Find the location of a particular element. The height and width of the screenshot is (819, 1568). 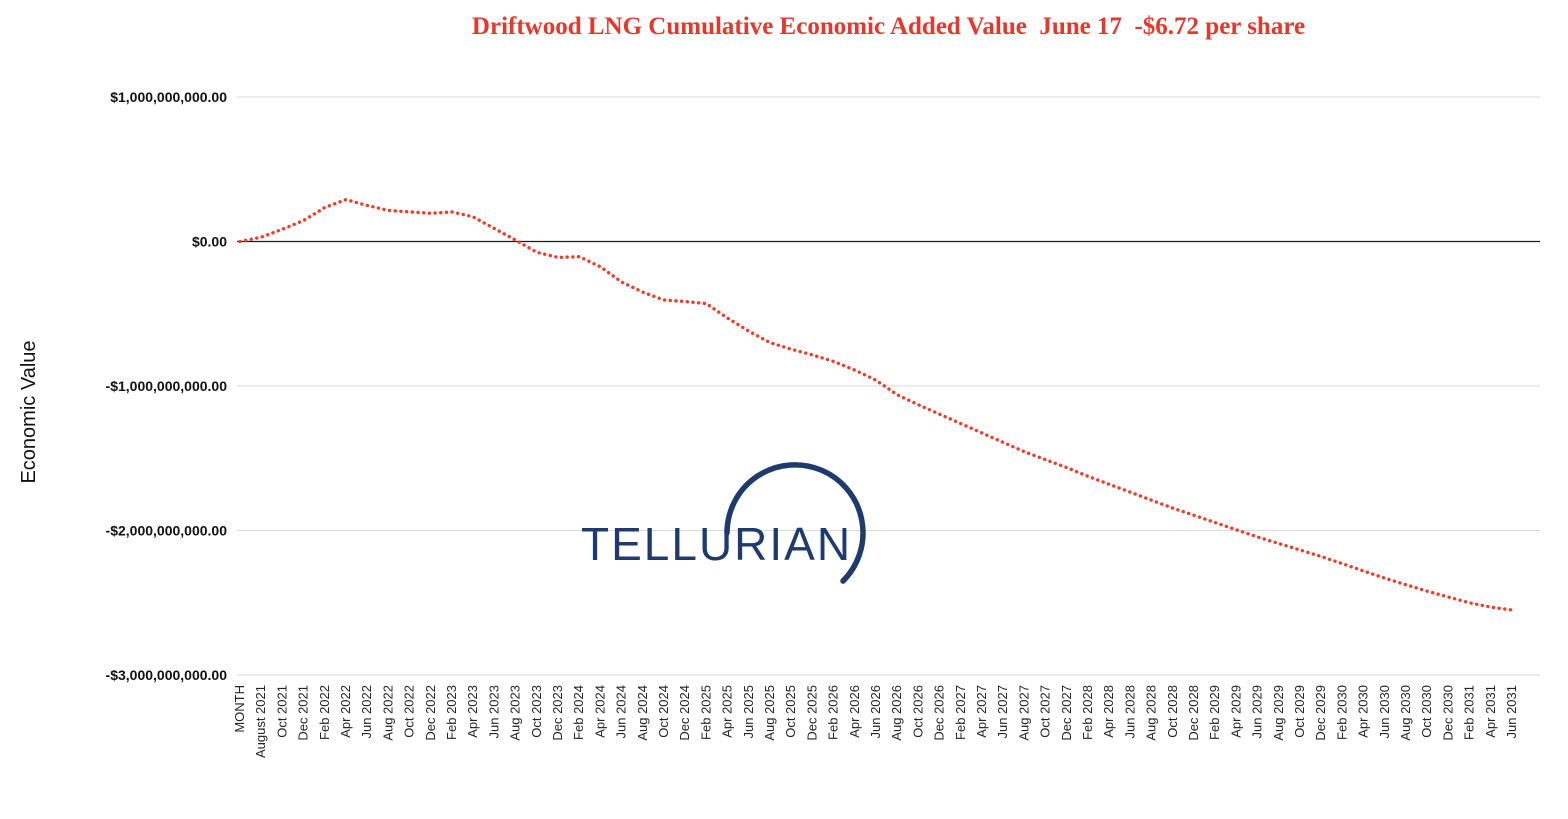

x-tick-label: Oct 2030 is located at coordinates (1426, 711).